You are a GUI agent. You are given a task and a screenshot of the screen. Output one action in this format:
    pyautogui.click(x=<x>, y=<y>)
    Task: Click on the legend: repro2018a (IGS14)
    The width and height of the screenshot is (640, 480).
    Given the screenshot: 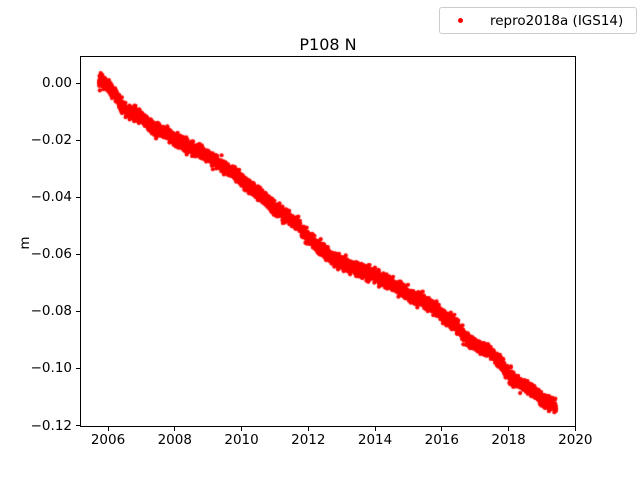 What is the action you would take?
    pyautogui.click(x=538, y=20)
    